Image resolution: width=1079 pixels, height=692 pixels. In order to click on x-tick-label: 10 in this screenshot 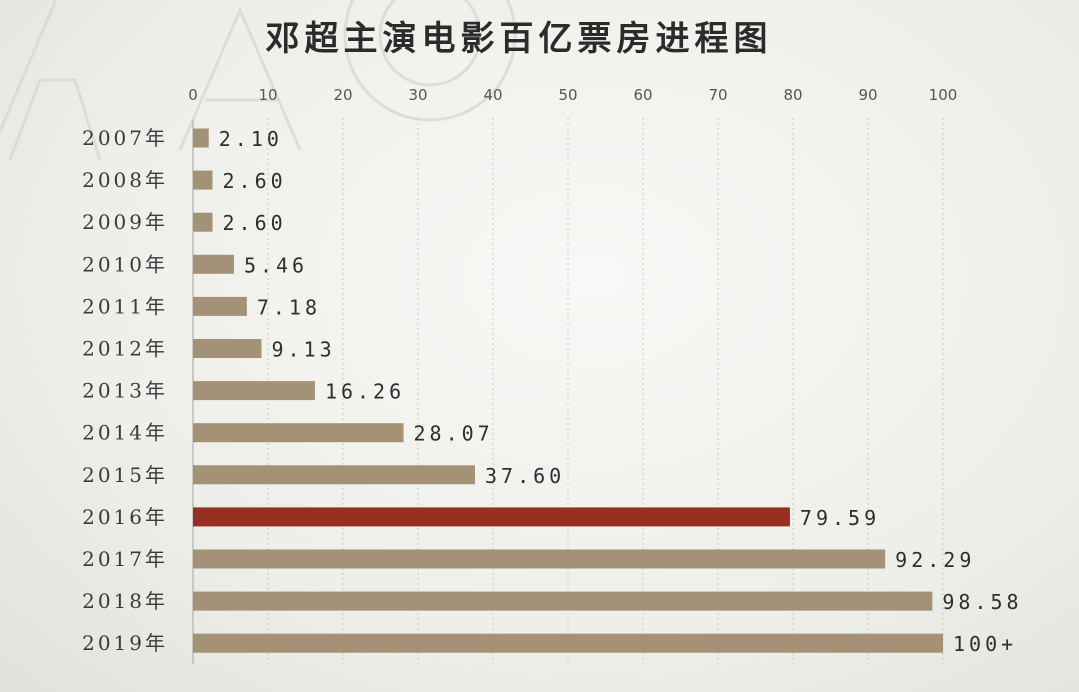, I will do `click(267, 95)`.